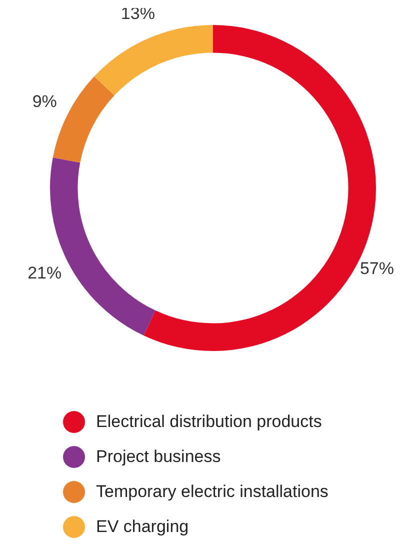 The image size is (405, 554). What do you see at coordinates (158, 456) in the screenshot?
I see `legend-label: Project business` at bounding box center [158, 456].